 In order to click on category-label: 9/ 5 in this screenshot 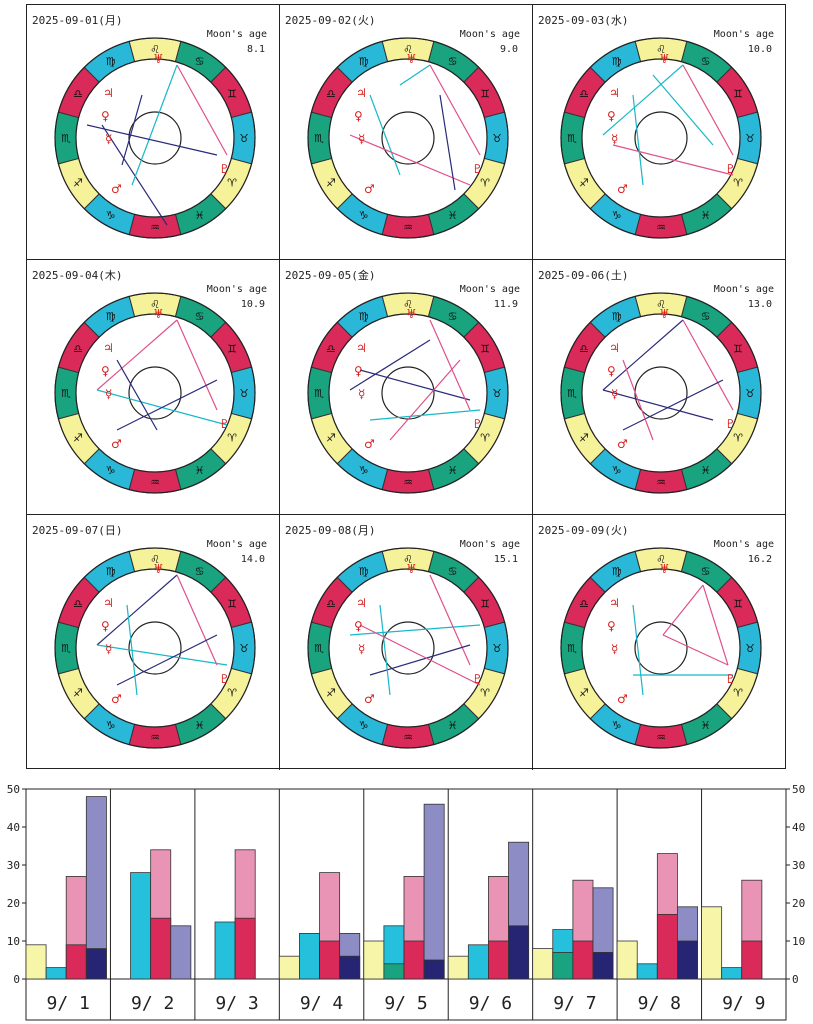, I will do `click(405, 1003)`.